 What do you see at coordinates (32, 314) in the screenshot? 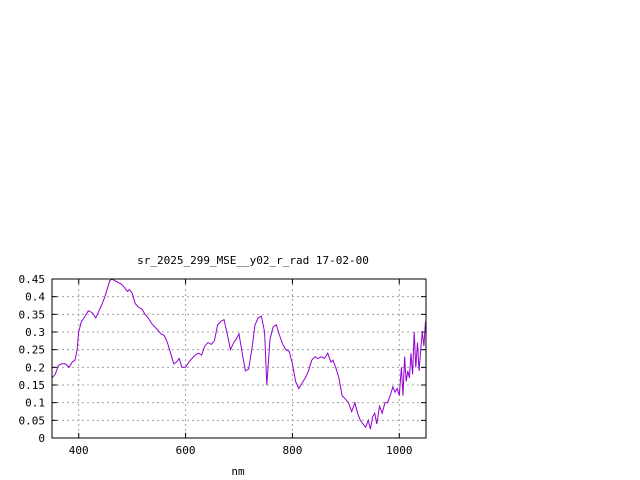
I see `y-tick-label: 0.35` at bounding box center [32, 314].